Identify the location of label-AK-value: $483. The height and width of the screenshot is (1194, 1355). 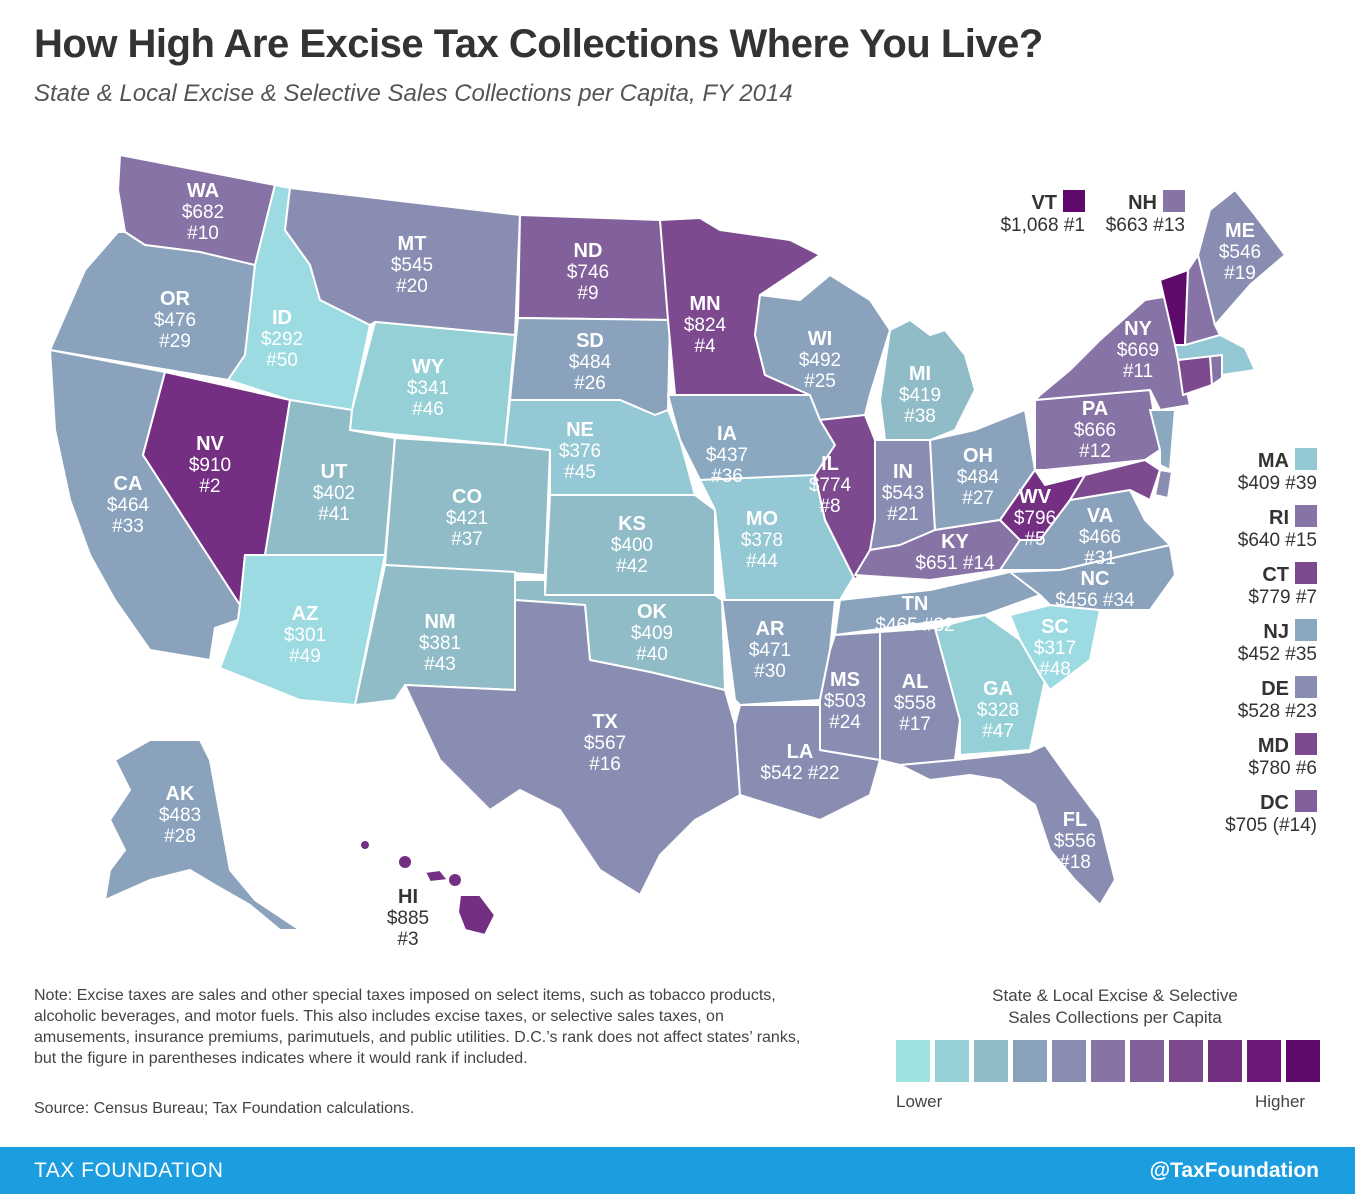
(180, 815).